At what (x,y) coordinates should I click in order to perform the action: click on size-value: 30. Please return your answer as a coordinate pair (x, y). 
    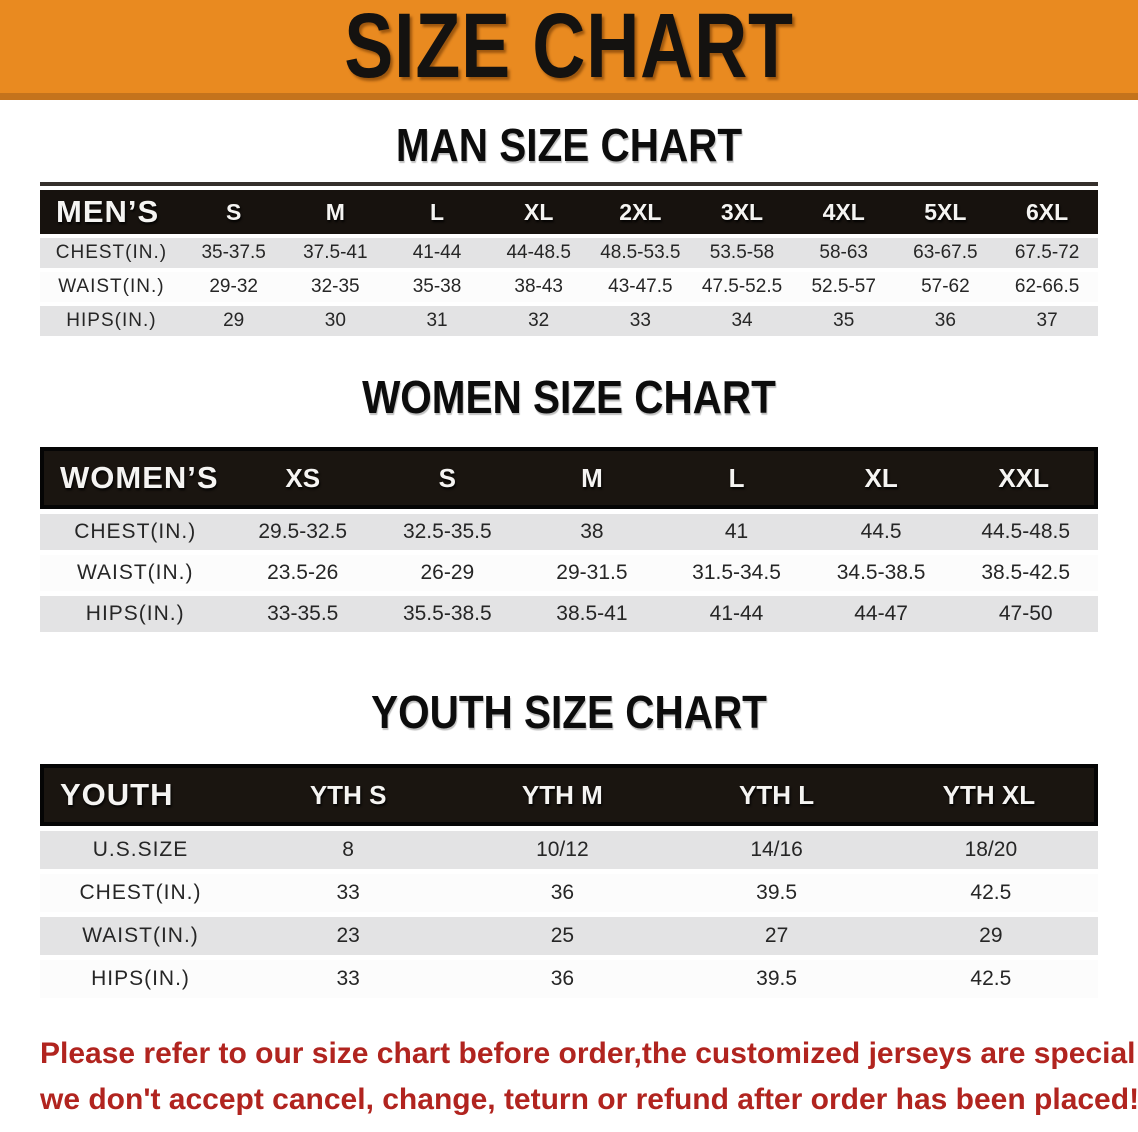
    Looking at the image, I should click on (335, 321).